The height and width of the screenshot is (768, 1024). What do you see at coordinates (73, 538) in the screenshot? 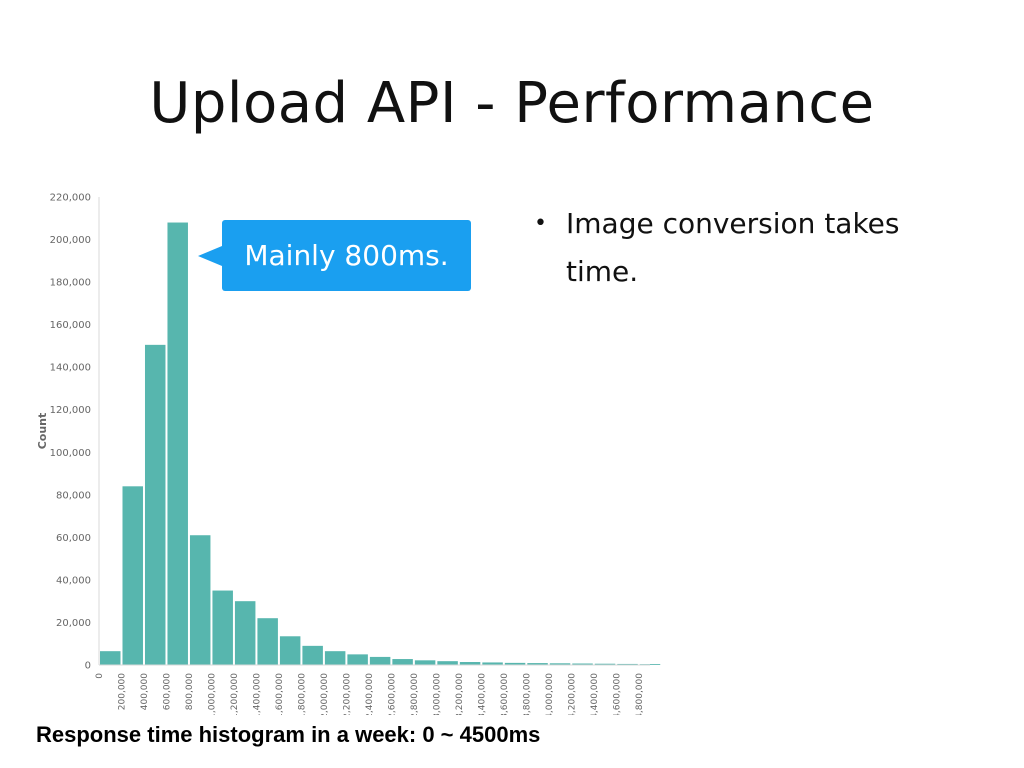
I see `y-tick-label: 60,000` at bounding box center [73, 538].